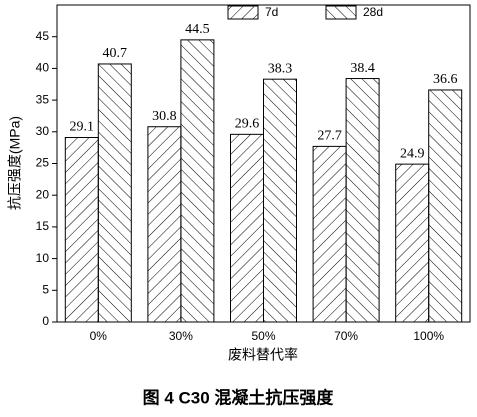 This screenshot has width=477, height=417. Describe the element at coordinates (263, 355) in the screenshot. I see `x-axis-label: 废料替代率` at that location.